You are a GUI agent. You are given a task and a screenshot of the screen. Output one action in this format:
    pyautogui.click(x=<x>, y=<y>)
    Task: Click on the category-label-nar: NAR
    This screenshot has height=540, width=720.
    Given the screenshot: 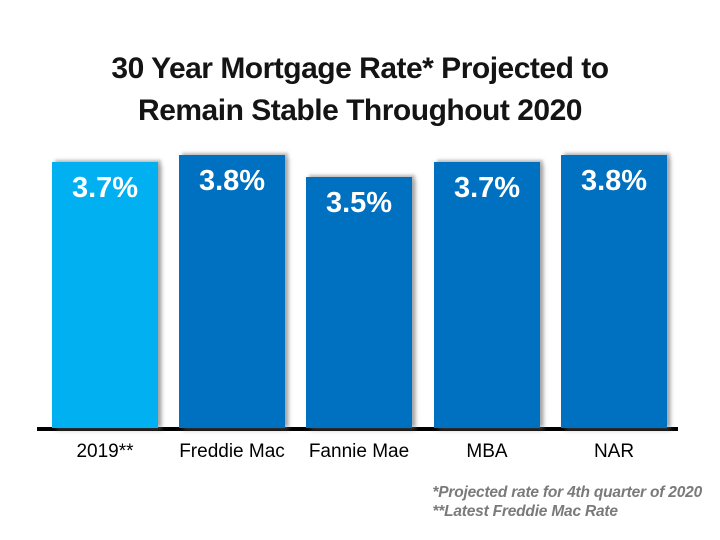 What is the action you would take?
    pyautogui.click(x=614, y=451)
    